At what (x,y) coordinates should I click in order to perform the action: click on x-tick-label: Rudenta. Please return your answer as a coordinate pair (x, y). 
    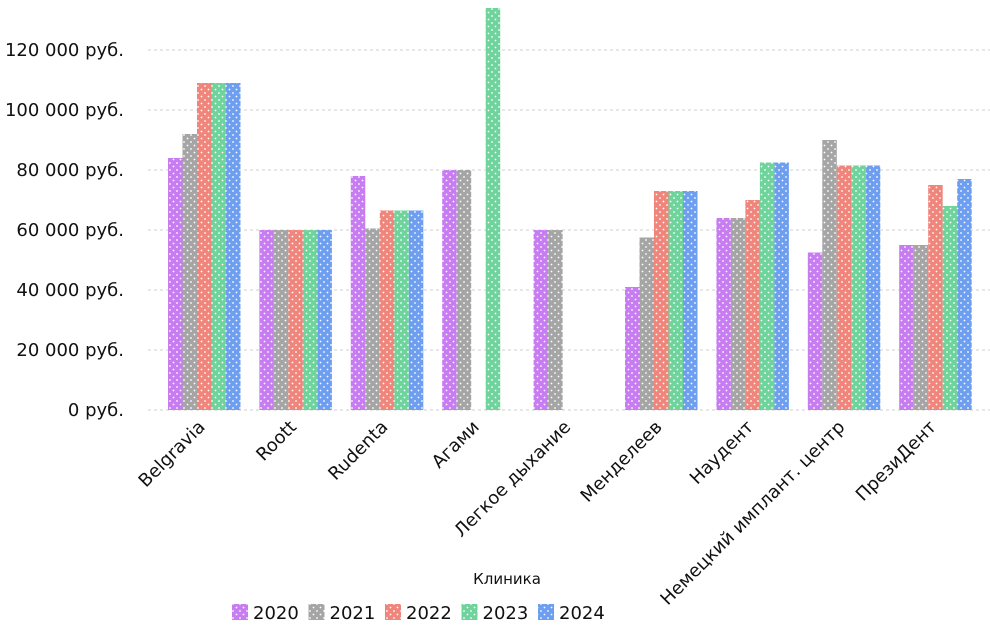
    Looking at the image, I should click on (358, 451).